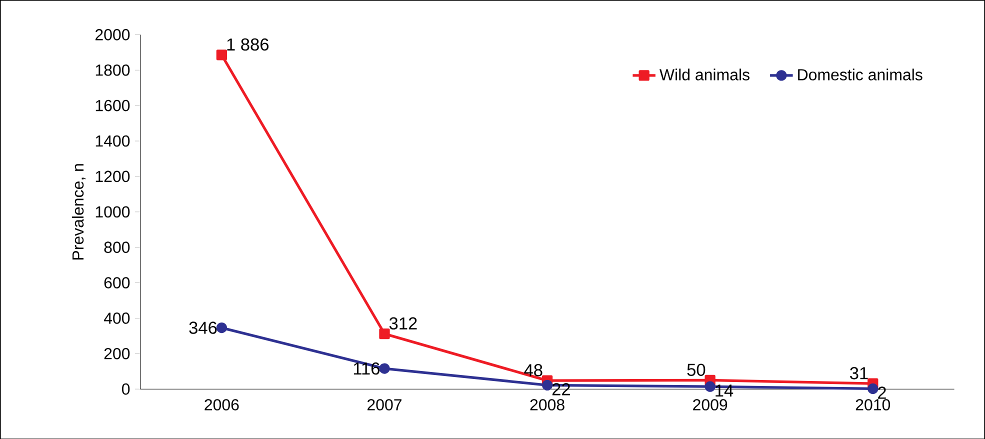  I want to click on x-tick-label: 2009, so click(710, 404).